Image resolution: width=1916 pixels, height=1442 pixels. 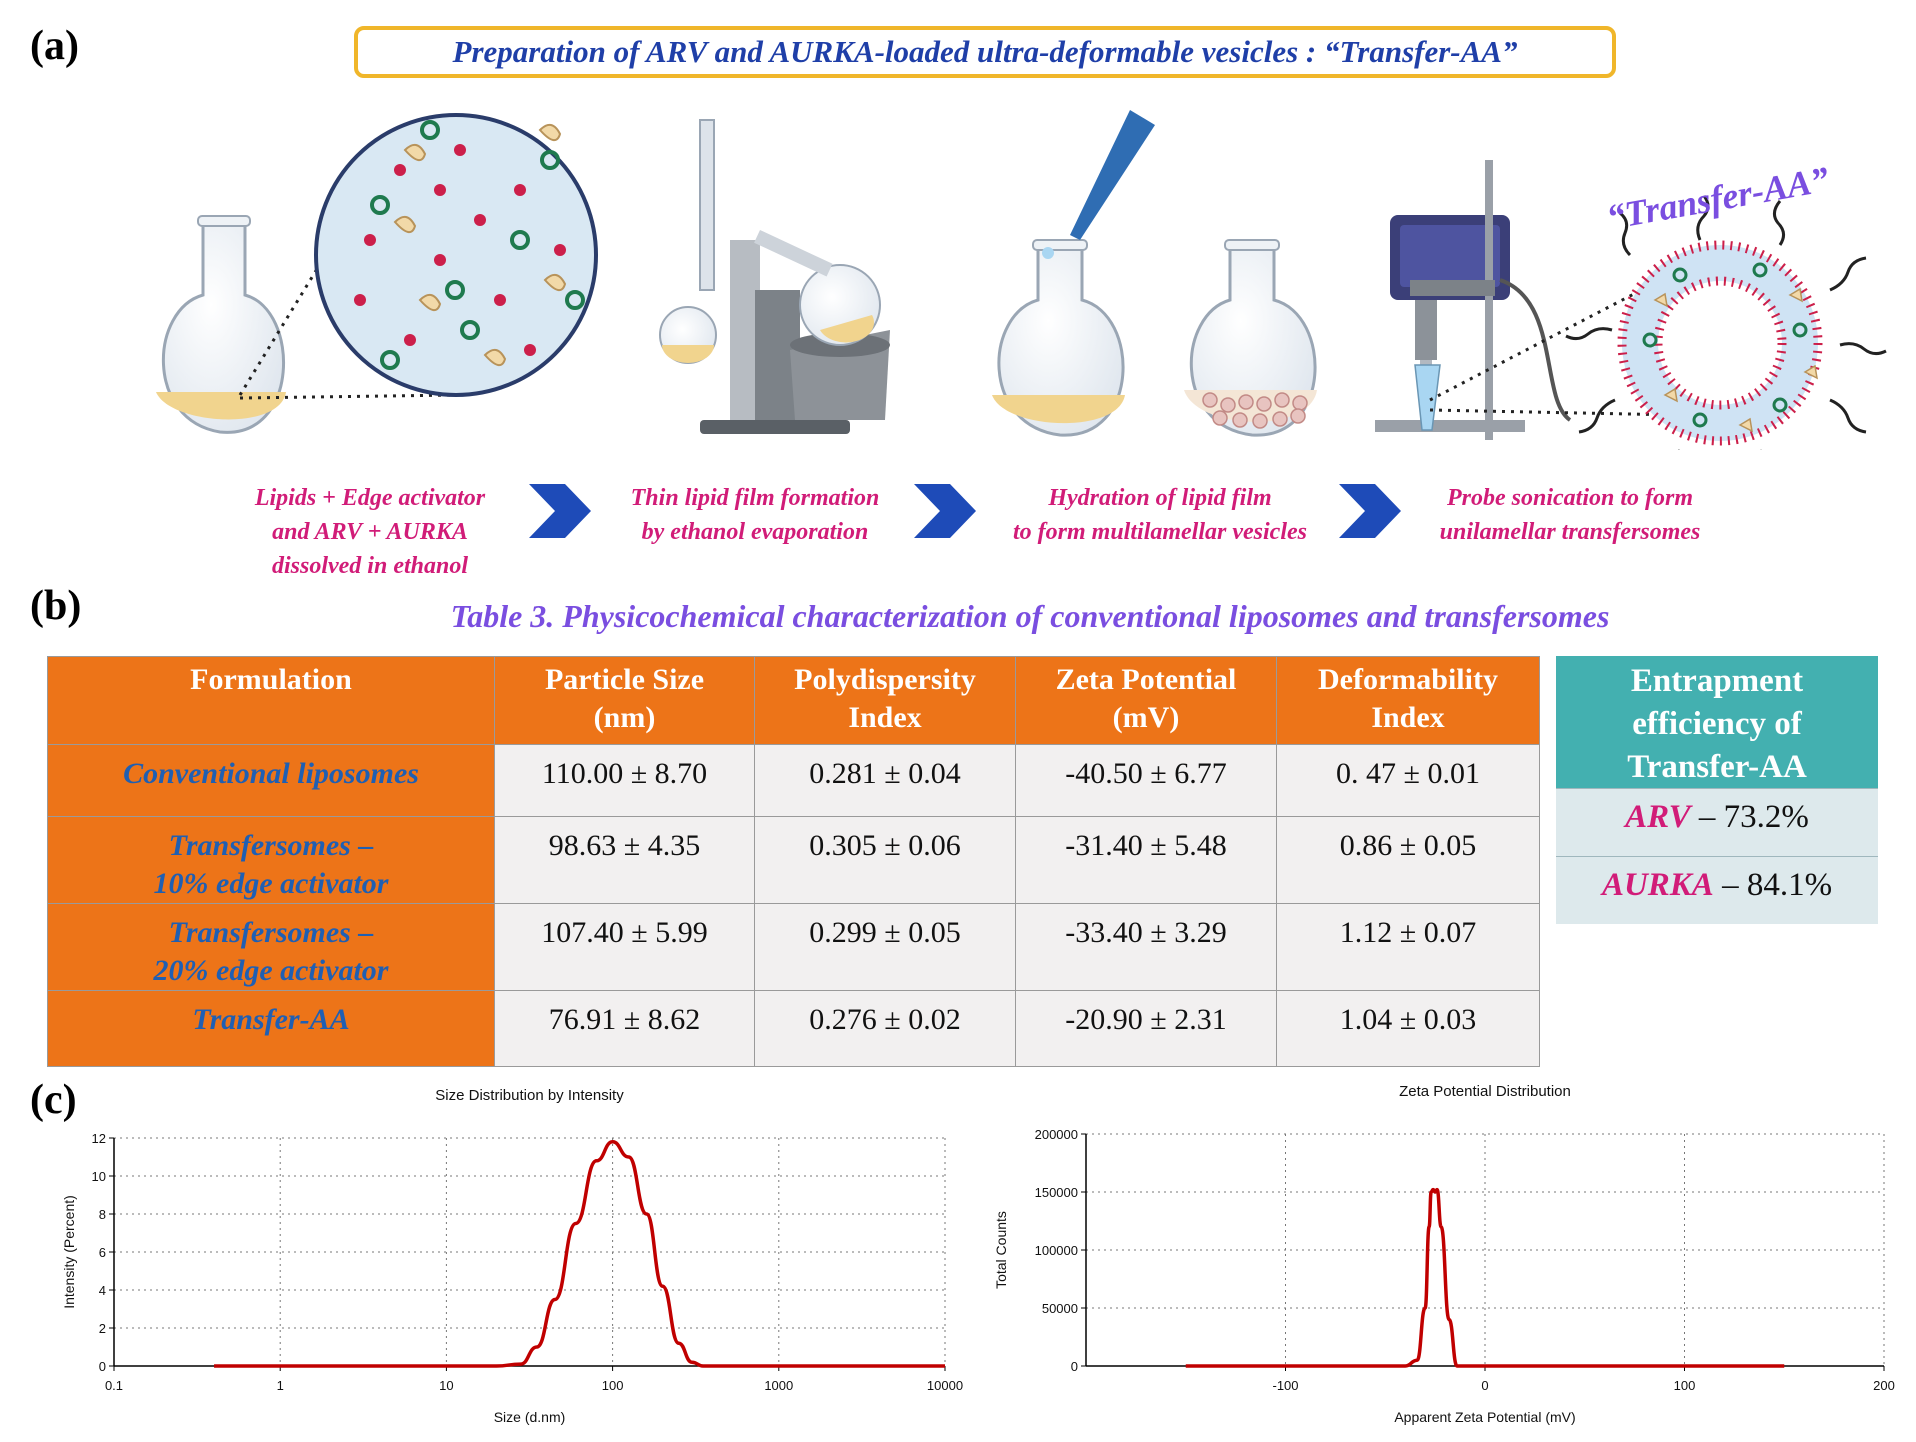 I want to click on size-cell: 76.91 ± 8.62, so click(x=624, y=1028).